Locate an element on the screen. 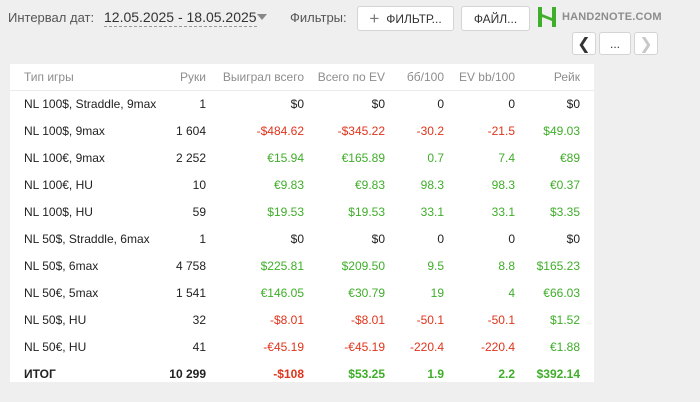 This screenshot has width=700, height=402. cell-hands: 10 299 is located at coordinates (187, 374).